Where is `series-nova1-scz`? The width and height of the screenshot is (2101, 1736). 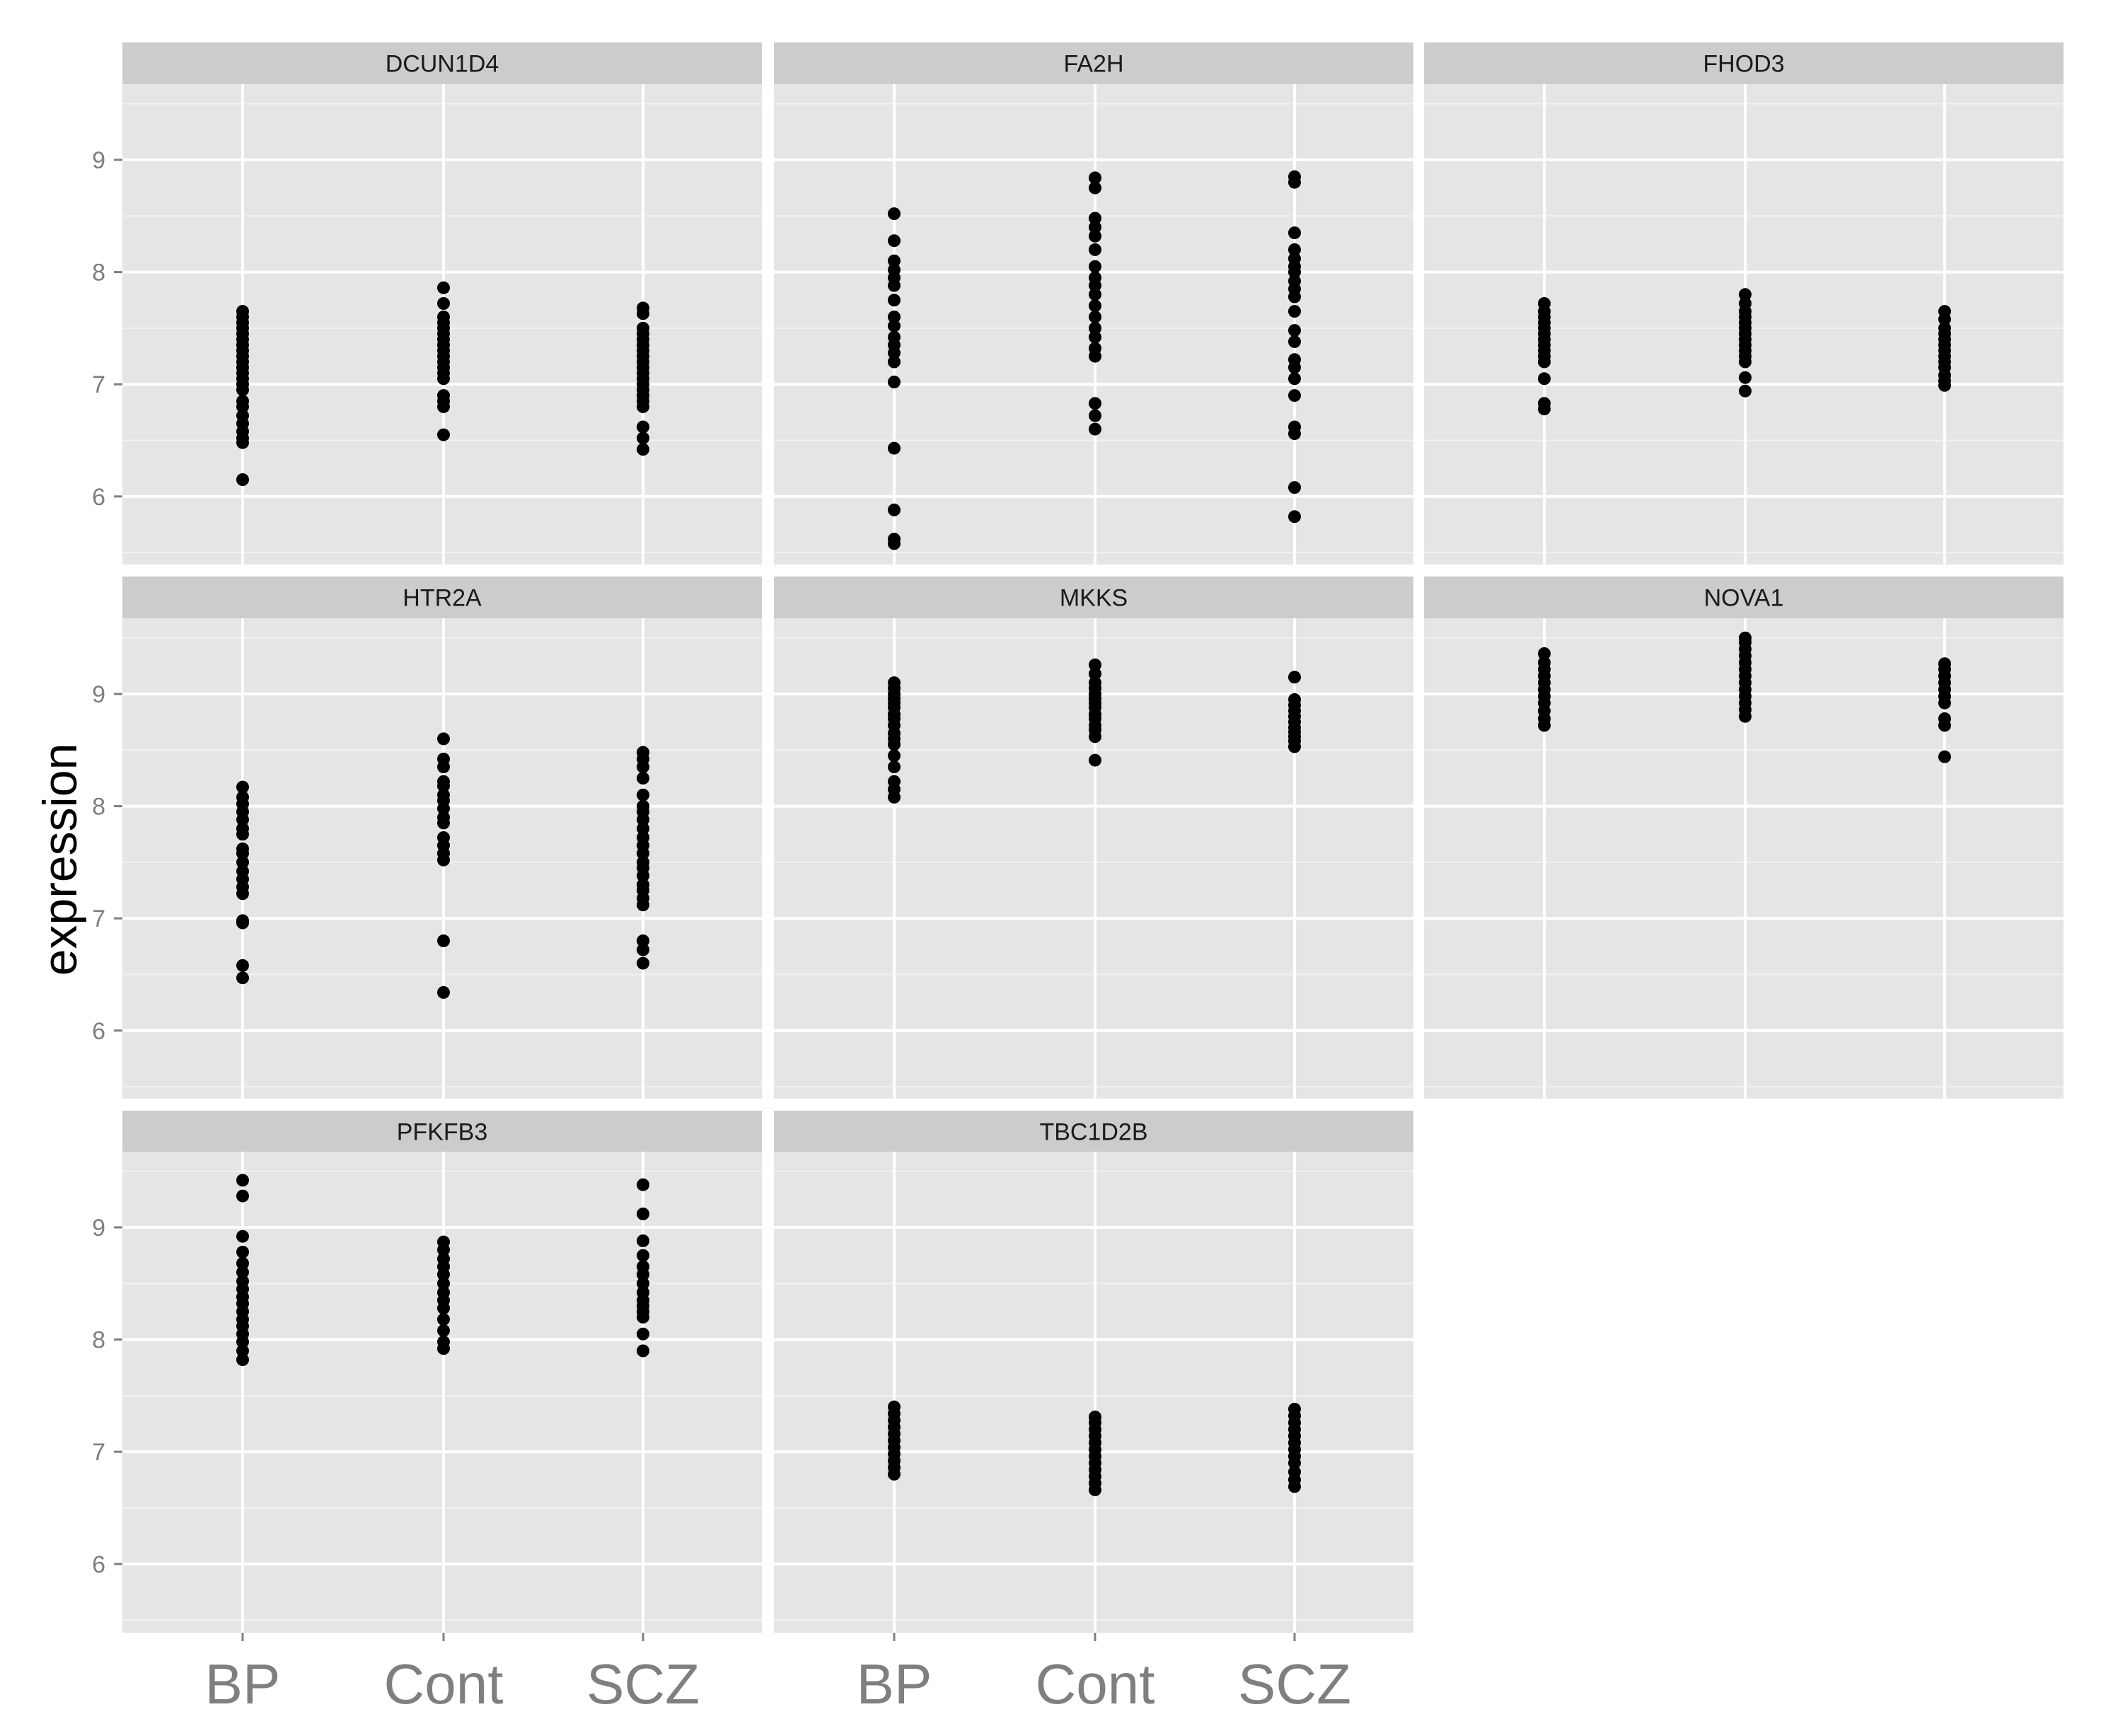
series-nova1-scz is located at coordinates (1944, 710).